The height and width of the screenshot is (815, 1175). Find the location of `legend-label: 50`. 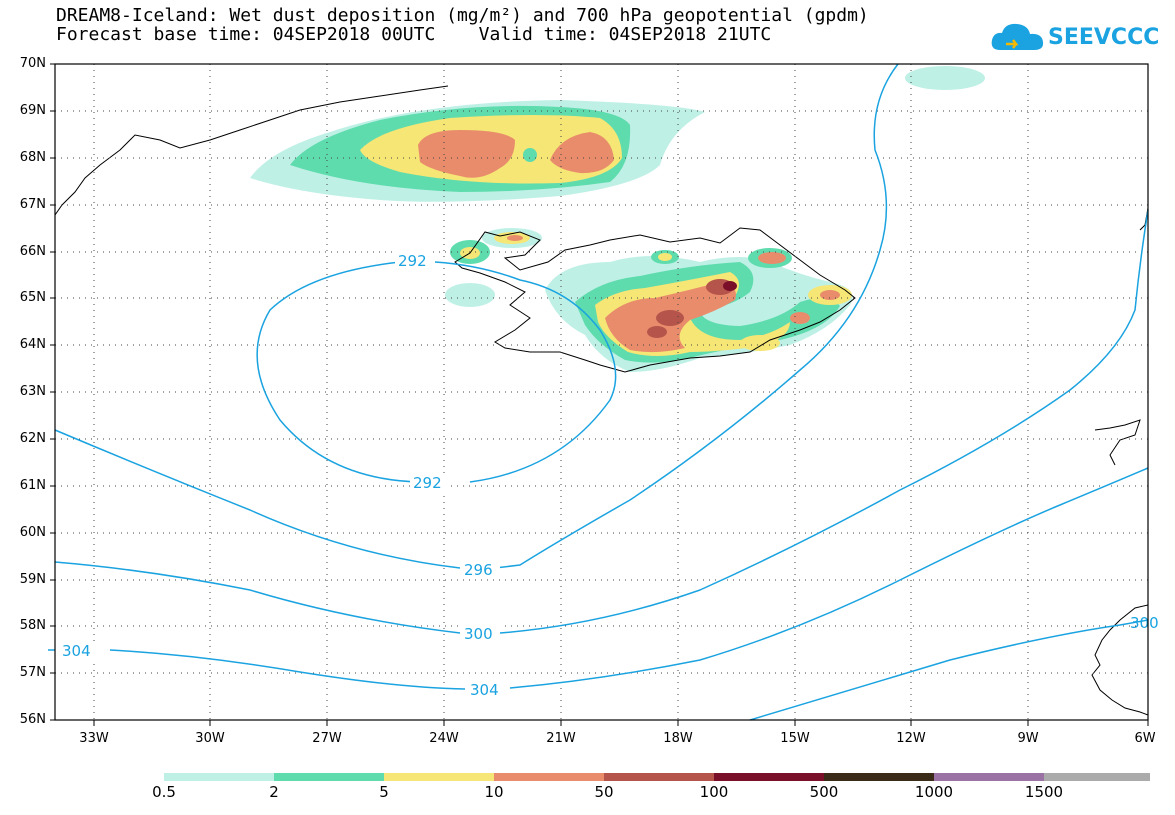

legend-label: 50 is located at coordinates (604, 792).